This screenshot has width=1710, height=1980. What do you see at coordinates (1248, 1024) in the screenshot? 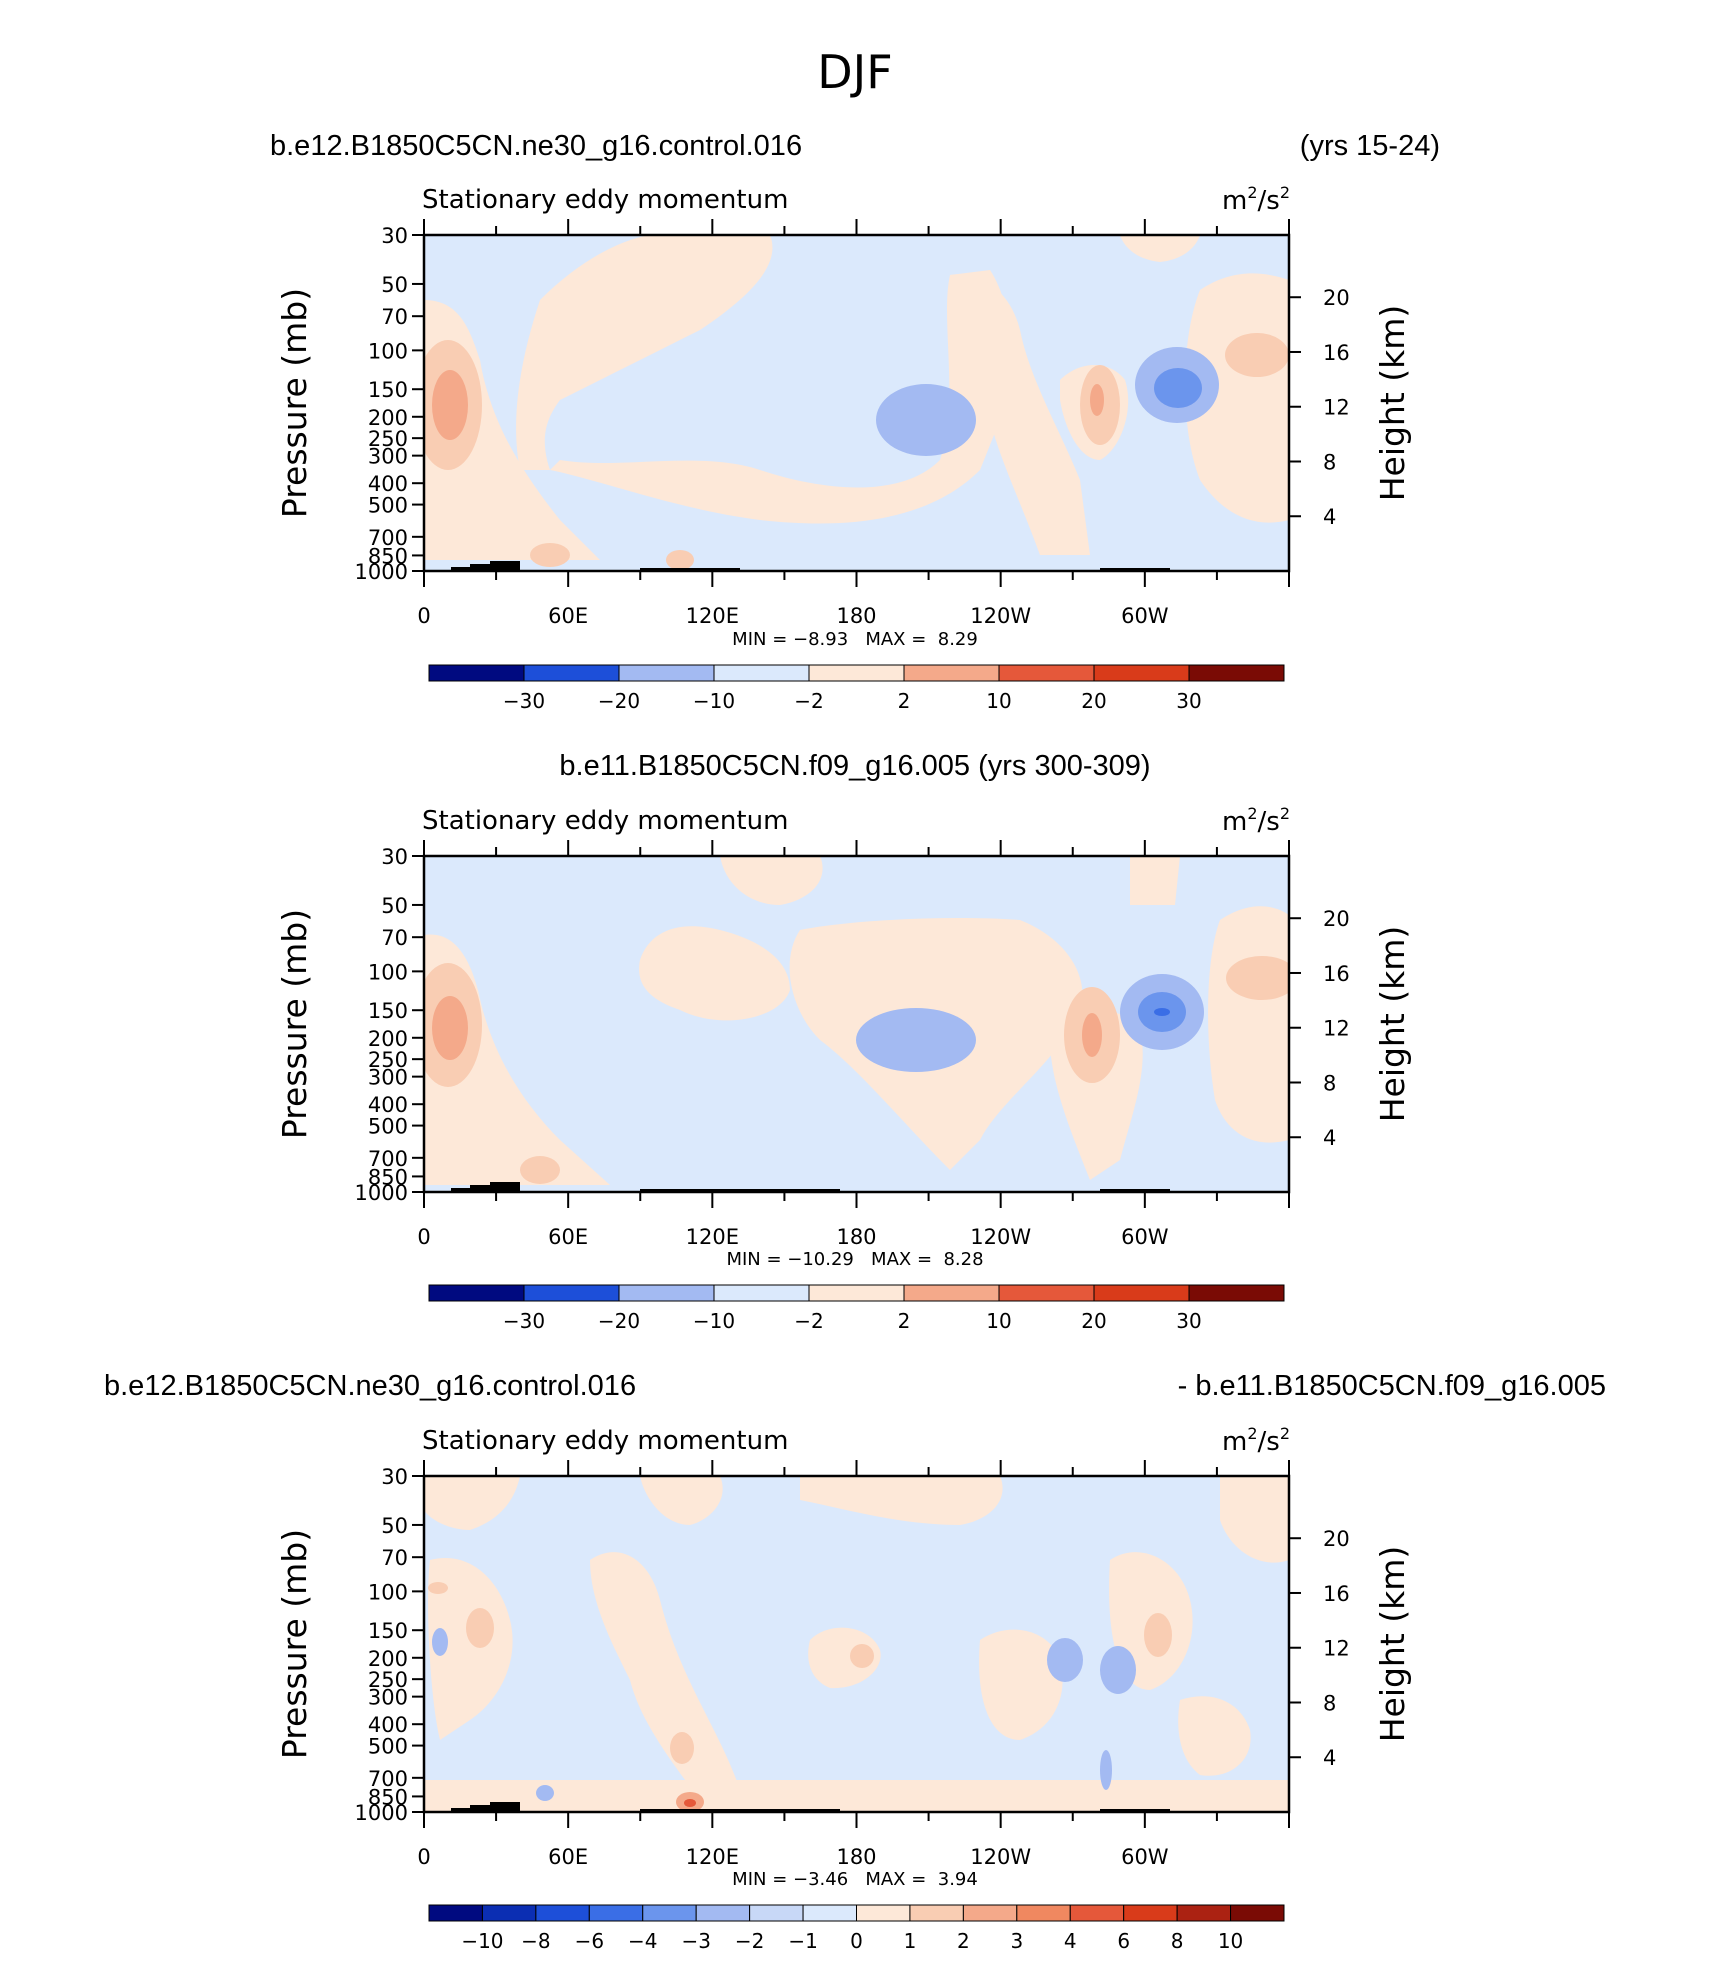
I see `panel-2-pos-band-f` at bounding box center [1248, 1024].